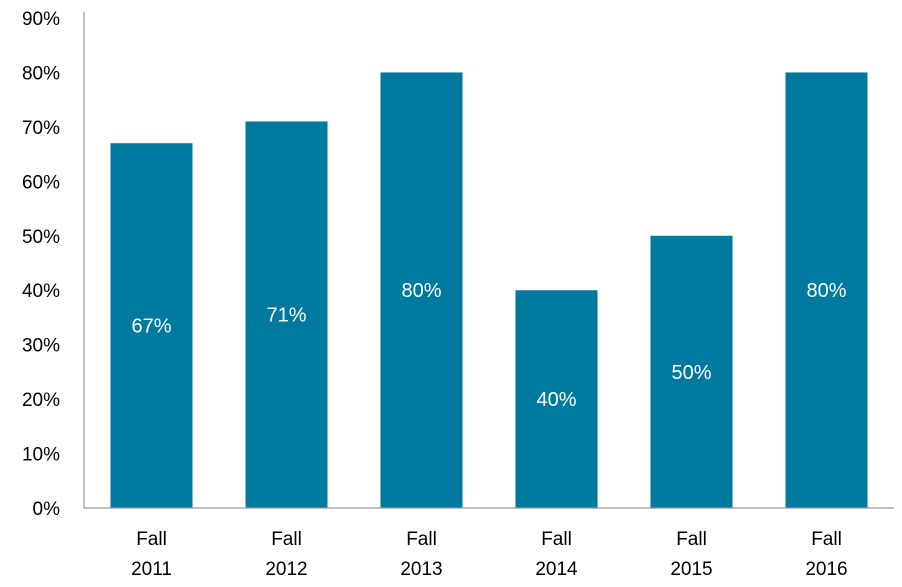  I want to click on x-category-label: 2013, so click(421, 569).